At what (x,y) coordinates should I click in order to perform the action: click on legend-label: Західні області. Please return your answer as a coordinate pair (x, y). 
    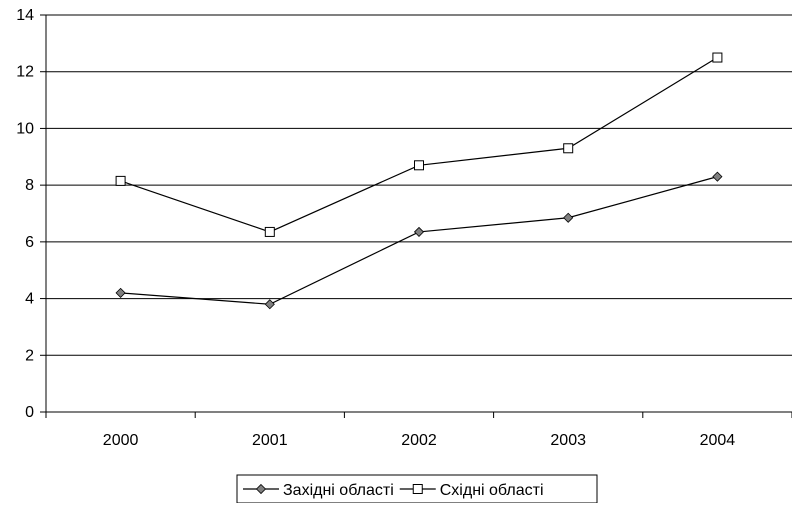
    Looking at the image, I should click on (338, 490).